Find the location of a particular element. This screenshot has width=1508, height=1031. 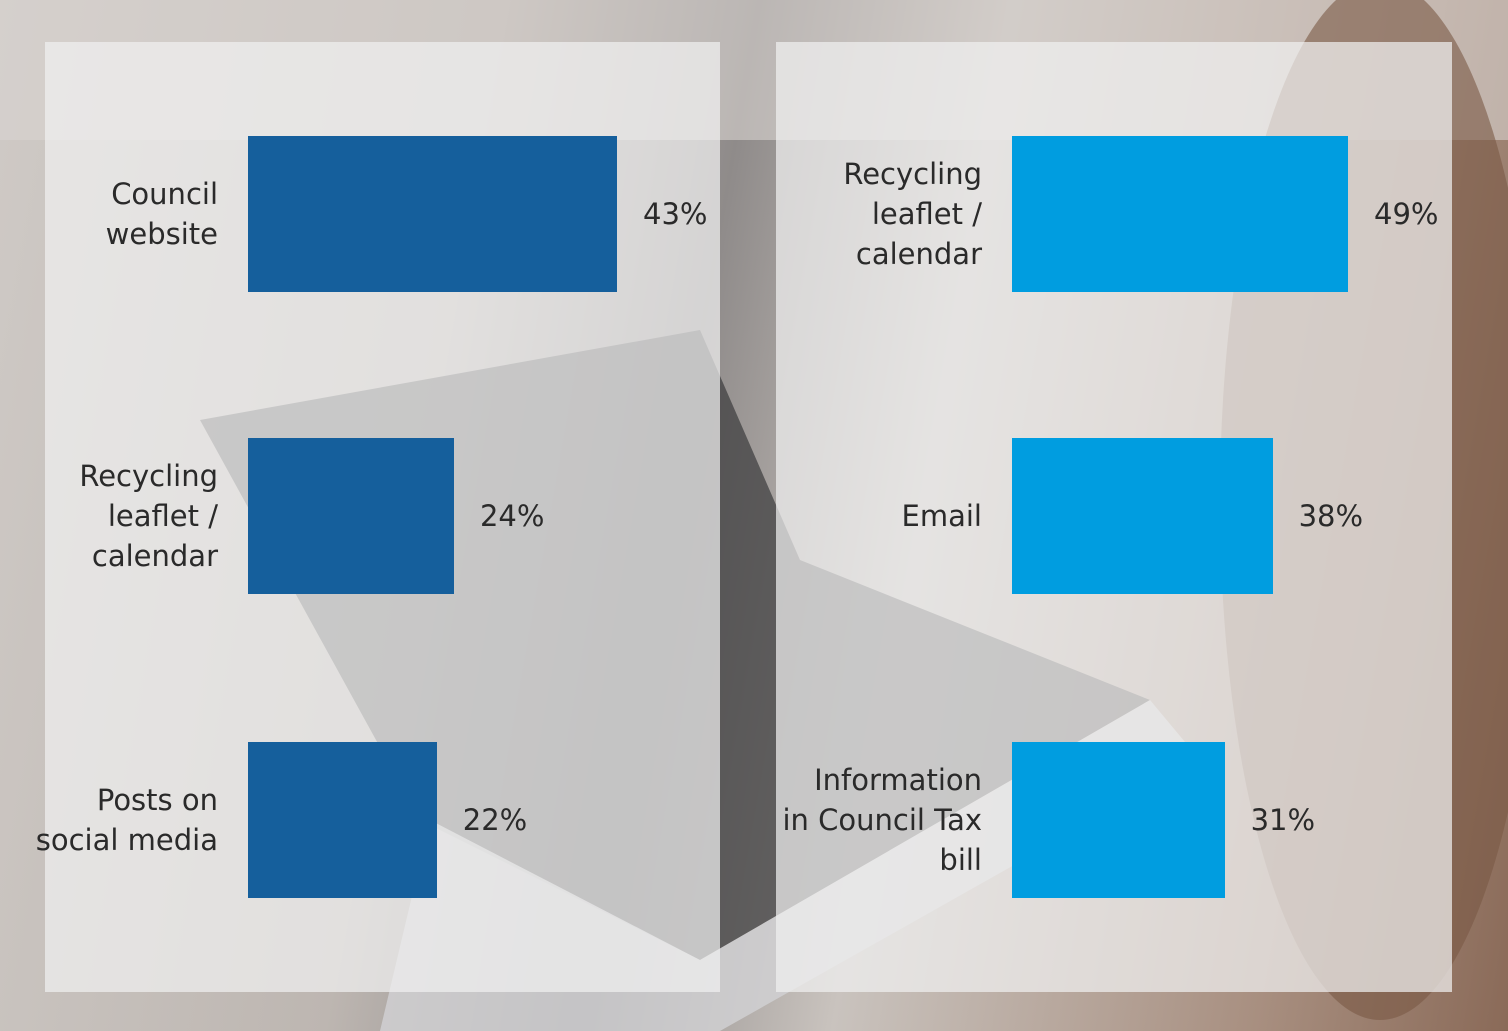

value-label: 22% is located at coordinates (495, 820).